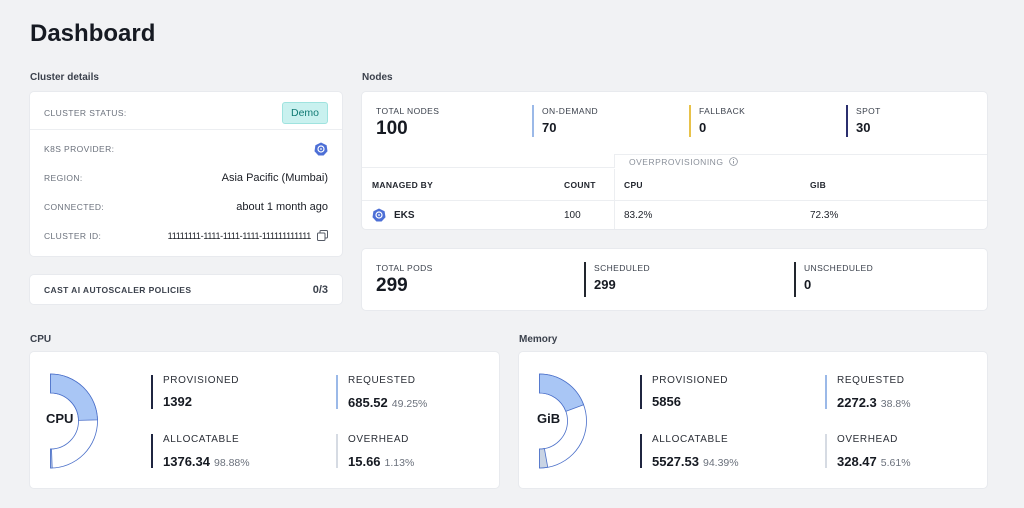 This screenshot has height=508, width=1024. What do you see at coordinates (549, 127) in the screenshot?
I see `on-demand-value: 70` at bounding box center [549, 127].